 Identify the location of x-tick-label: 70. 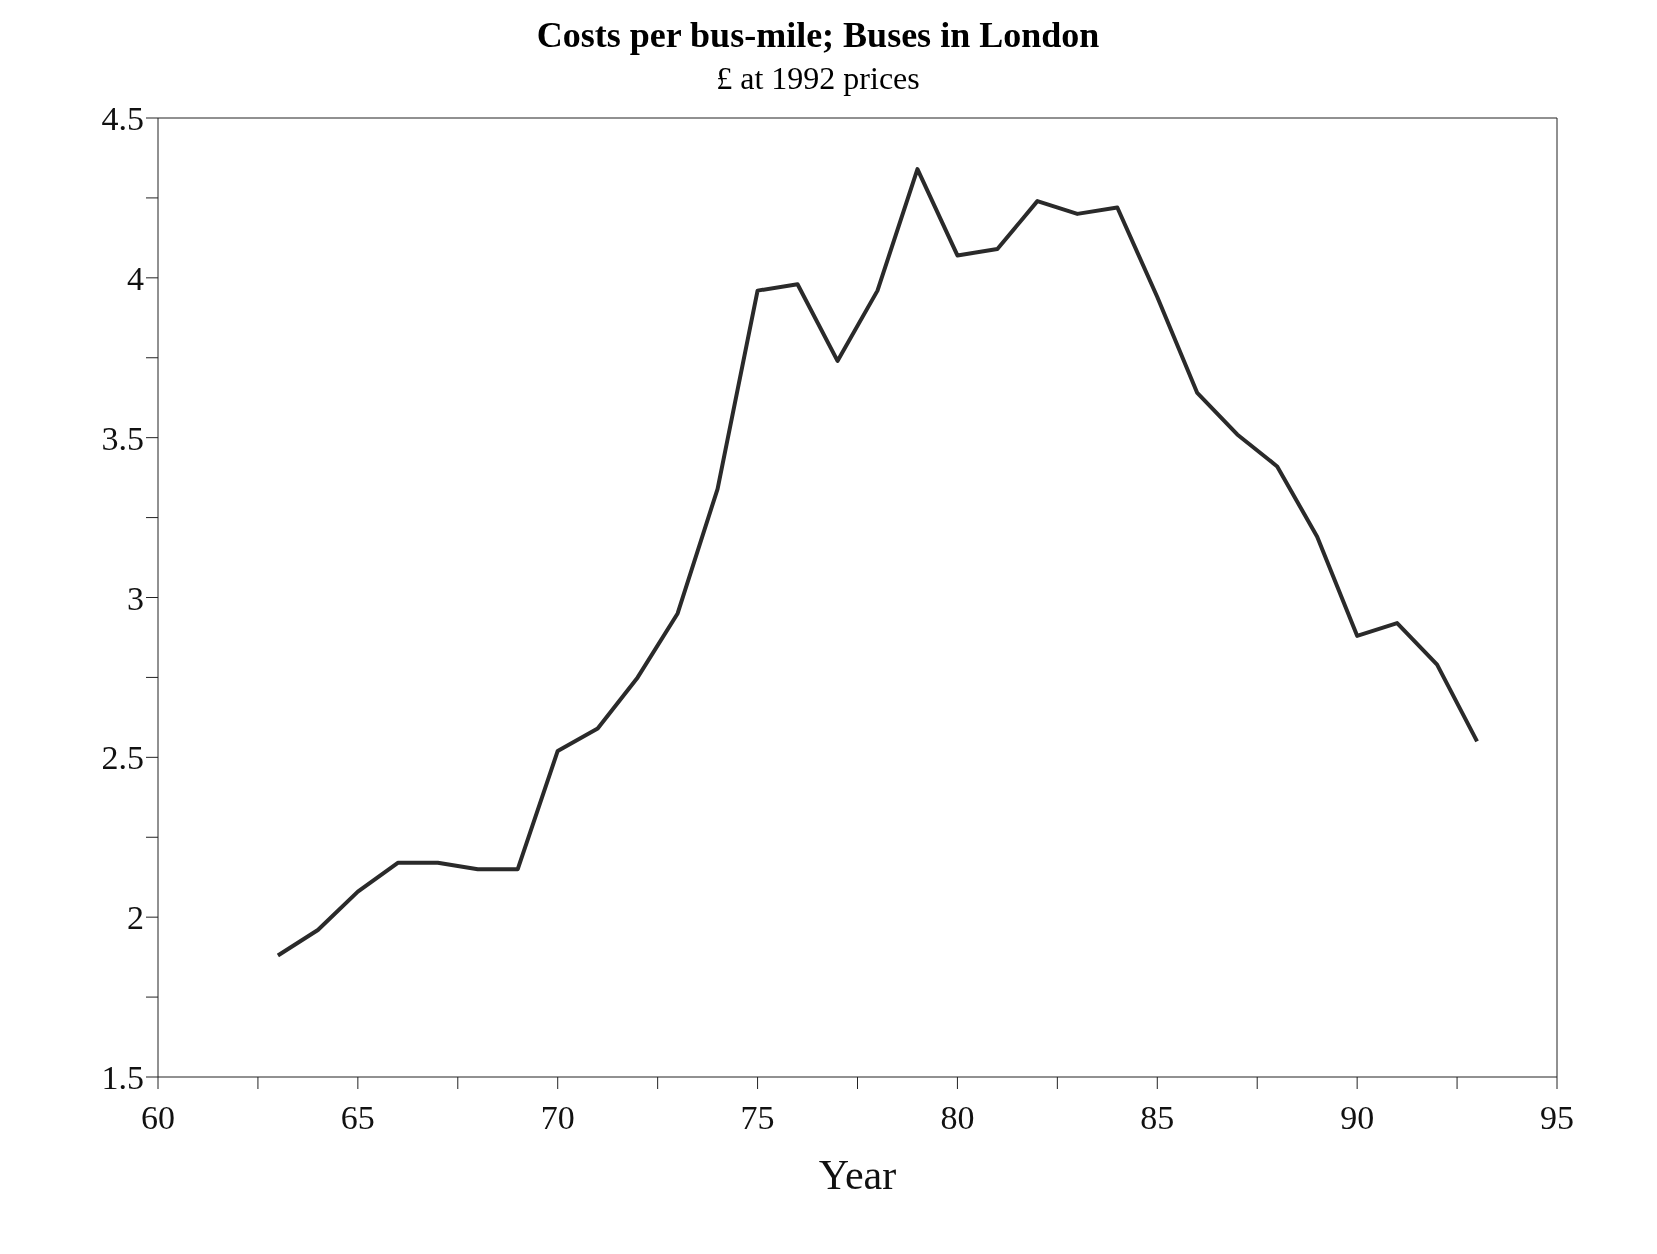
(557, 1118).